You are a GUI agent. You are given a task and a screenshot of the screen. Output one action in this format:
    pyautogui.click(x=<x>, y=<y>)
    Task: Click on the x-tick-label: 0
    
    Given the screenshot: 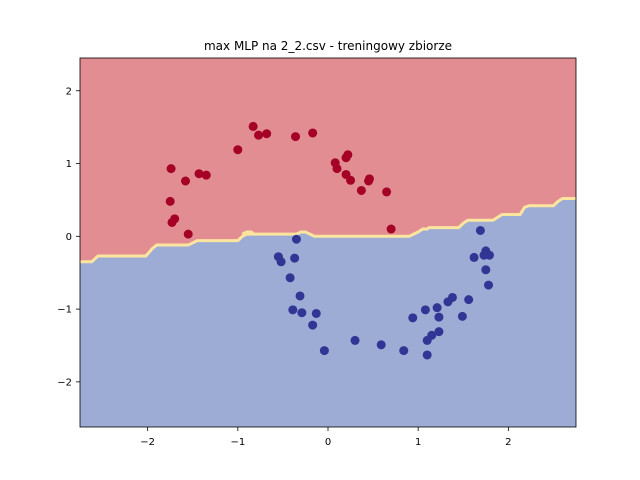 What is the action you would take?
    pyautogui.click(x=328, y=442)
    